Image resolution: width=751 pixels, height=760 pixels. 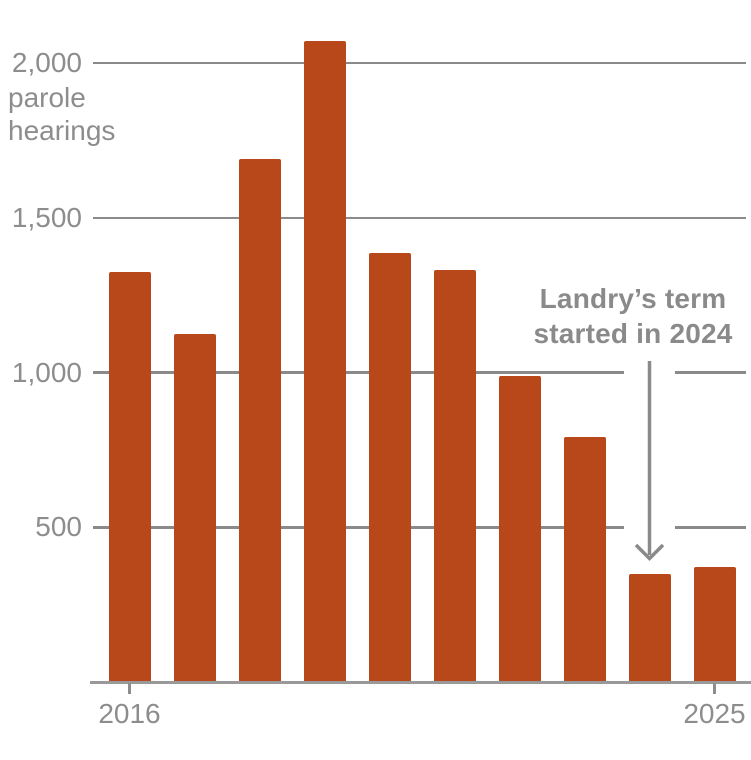 What do you see at coordinates (47, 97) in the screenshot?
I see `y-axis-unit-line: parole` at bounding box center [47, 97].